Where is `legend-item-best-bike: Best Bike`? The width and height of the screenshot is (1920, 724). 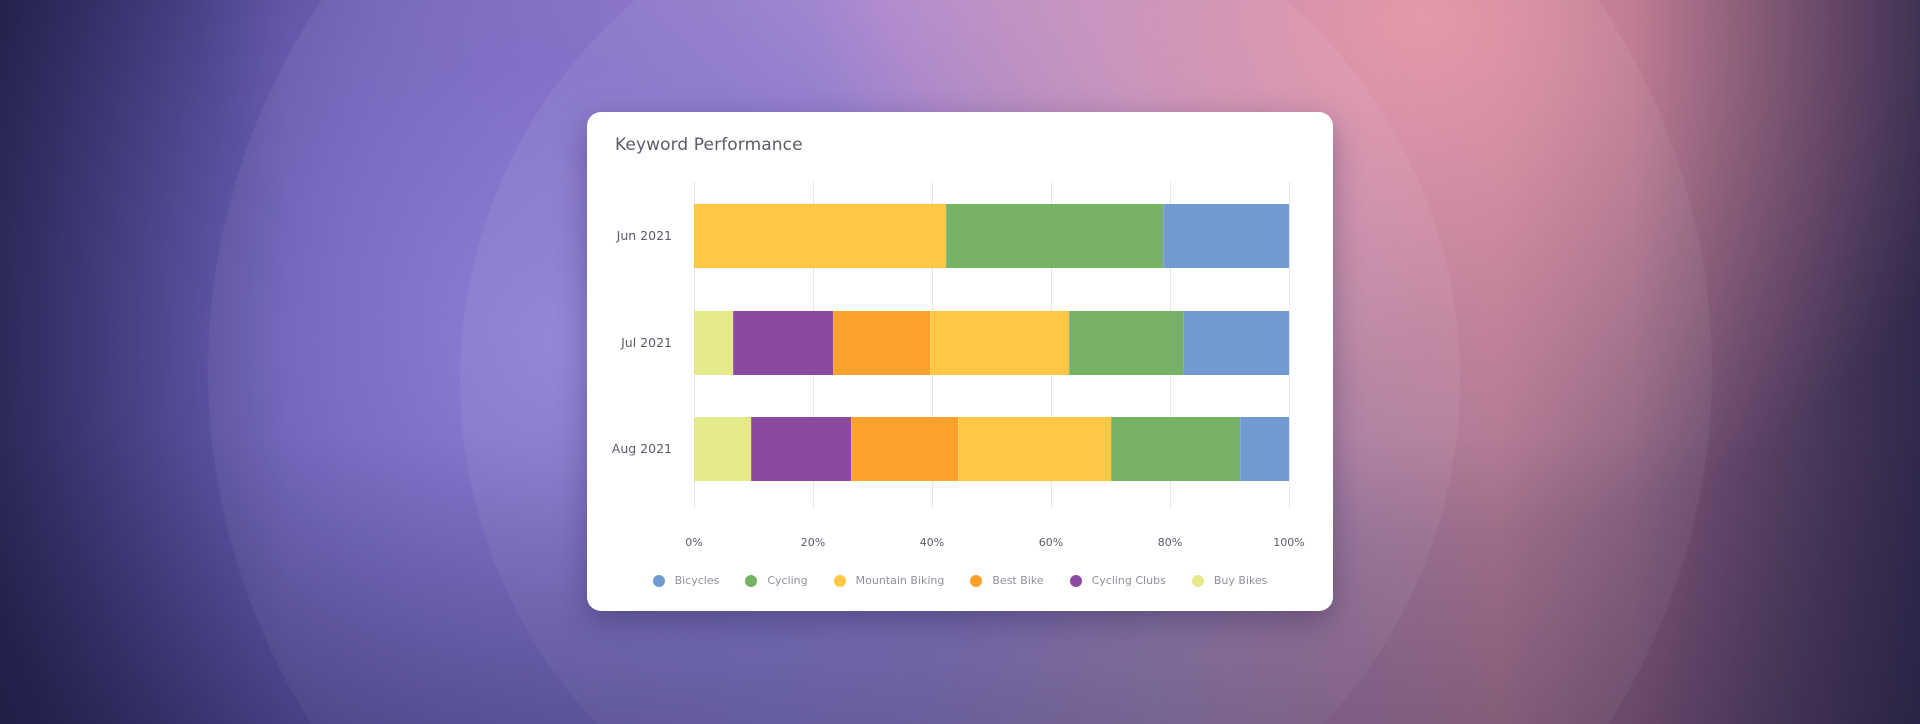 legend-item-best-bike: Best Bike is located at coordinates (1007, 580).